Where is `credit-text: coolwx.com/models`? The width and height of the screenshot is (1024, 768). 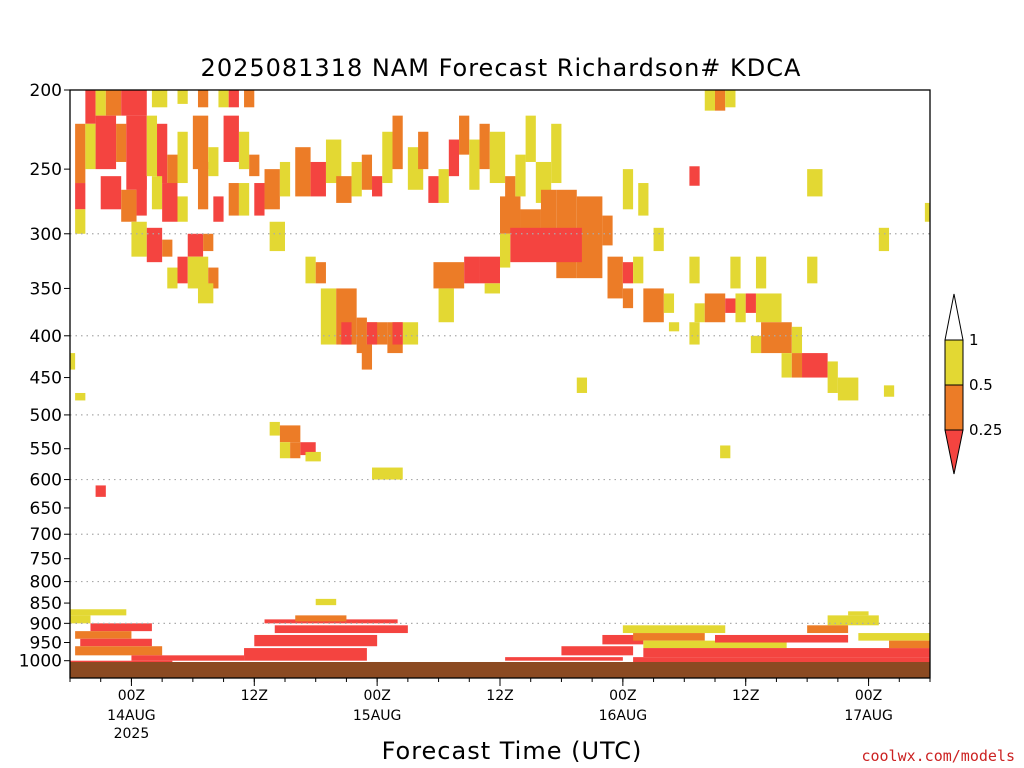
credit-text: coolwx.com/models is located at coordinates (938, 756).